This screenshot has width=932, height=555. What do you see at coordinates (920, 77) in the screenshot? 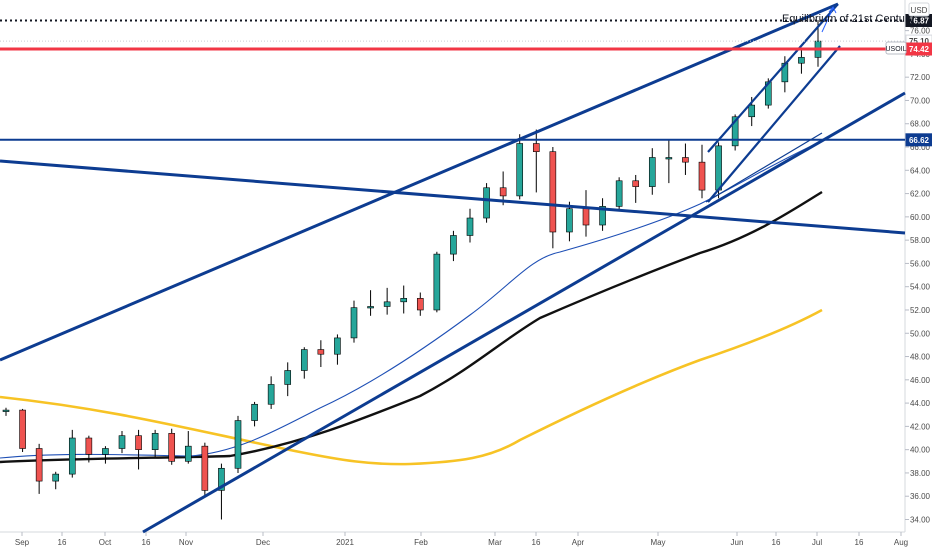
I see `y-tick-label: 72.00` at bounding box center [920, 77].